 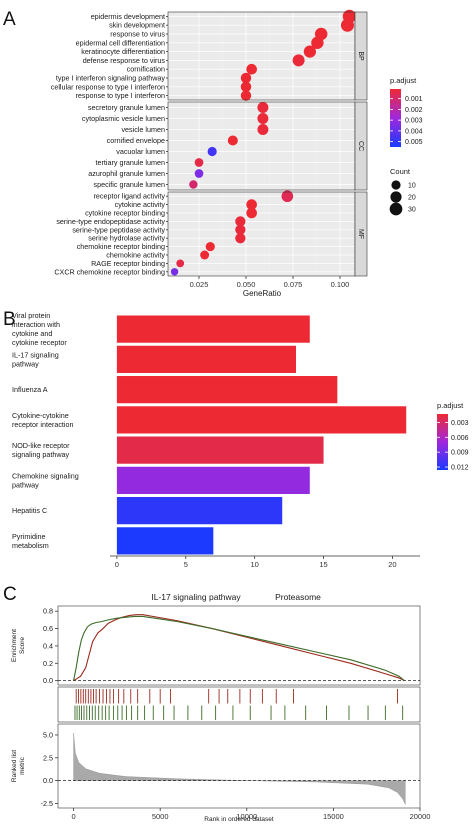 What do you see at coordinates (36, 324) in the screenshot?
I see `category-label: interaction with` at bounding box center [36, 324].